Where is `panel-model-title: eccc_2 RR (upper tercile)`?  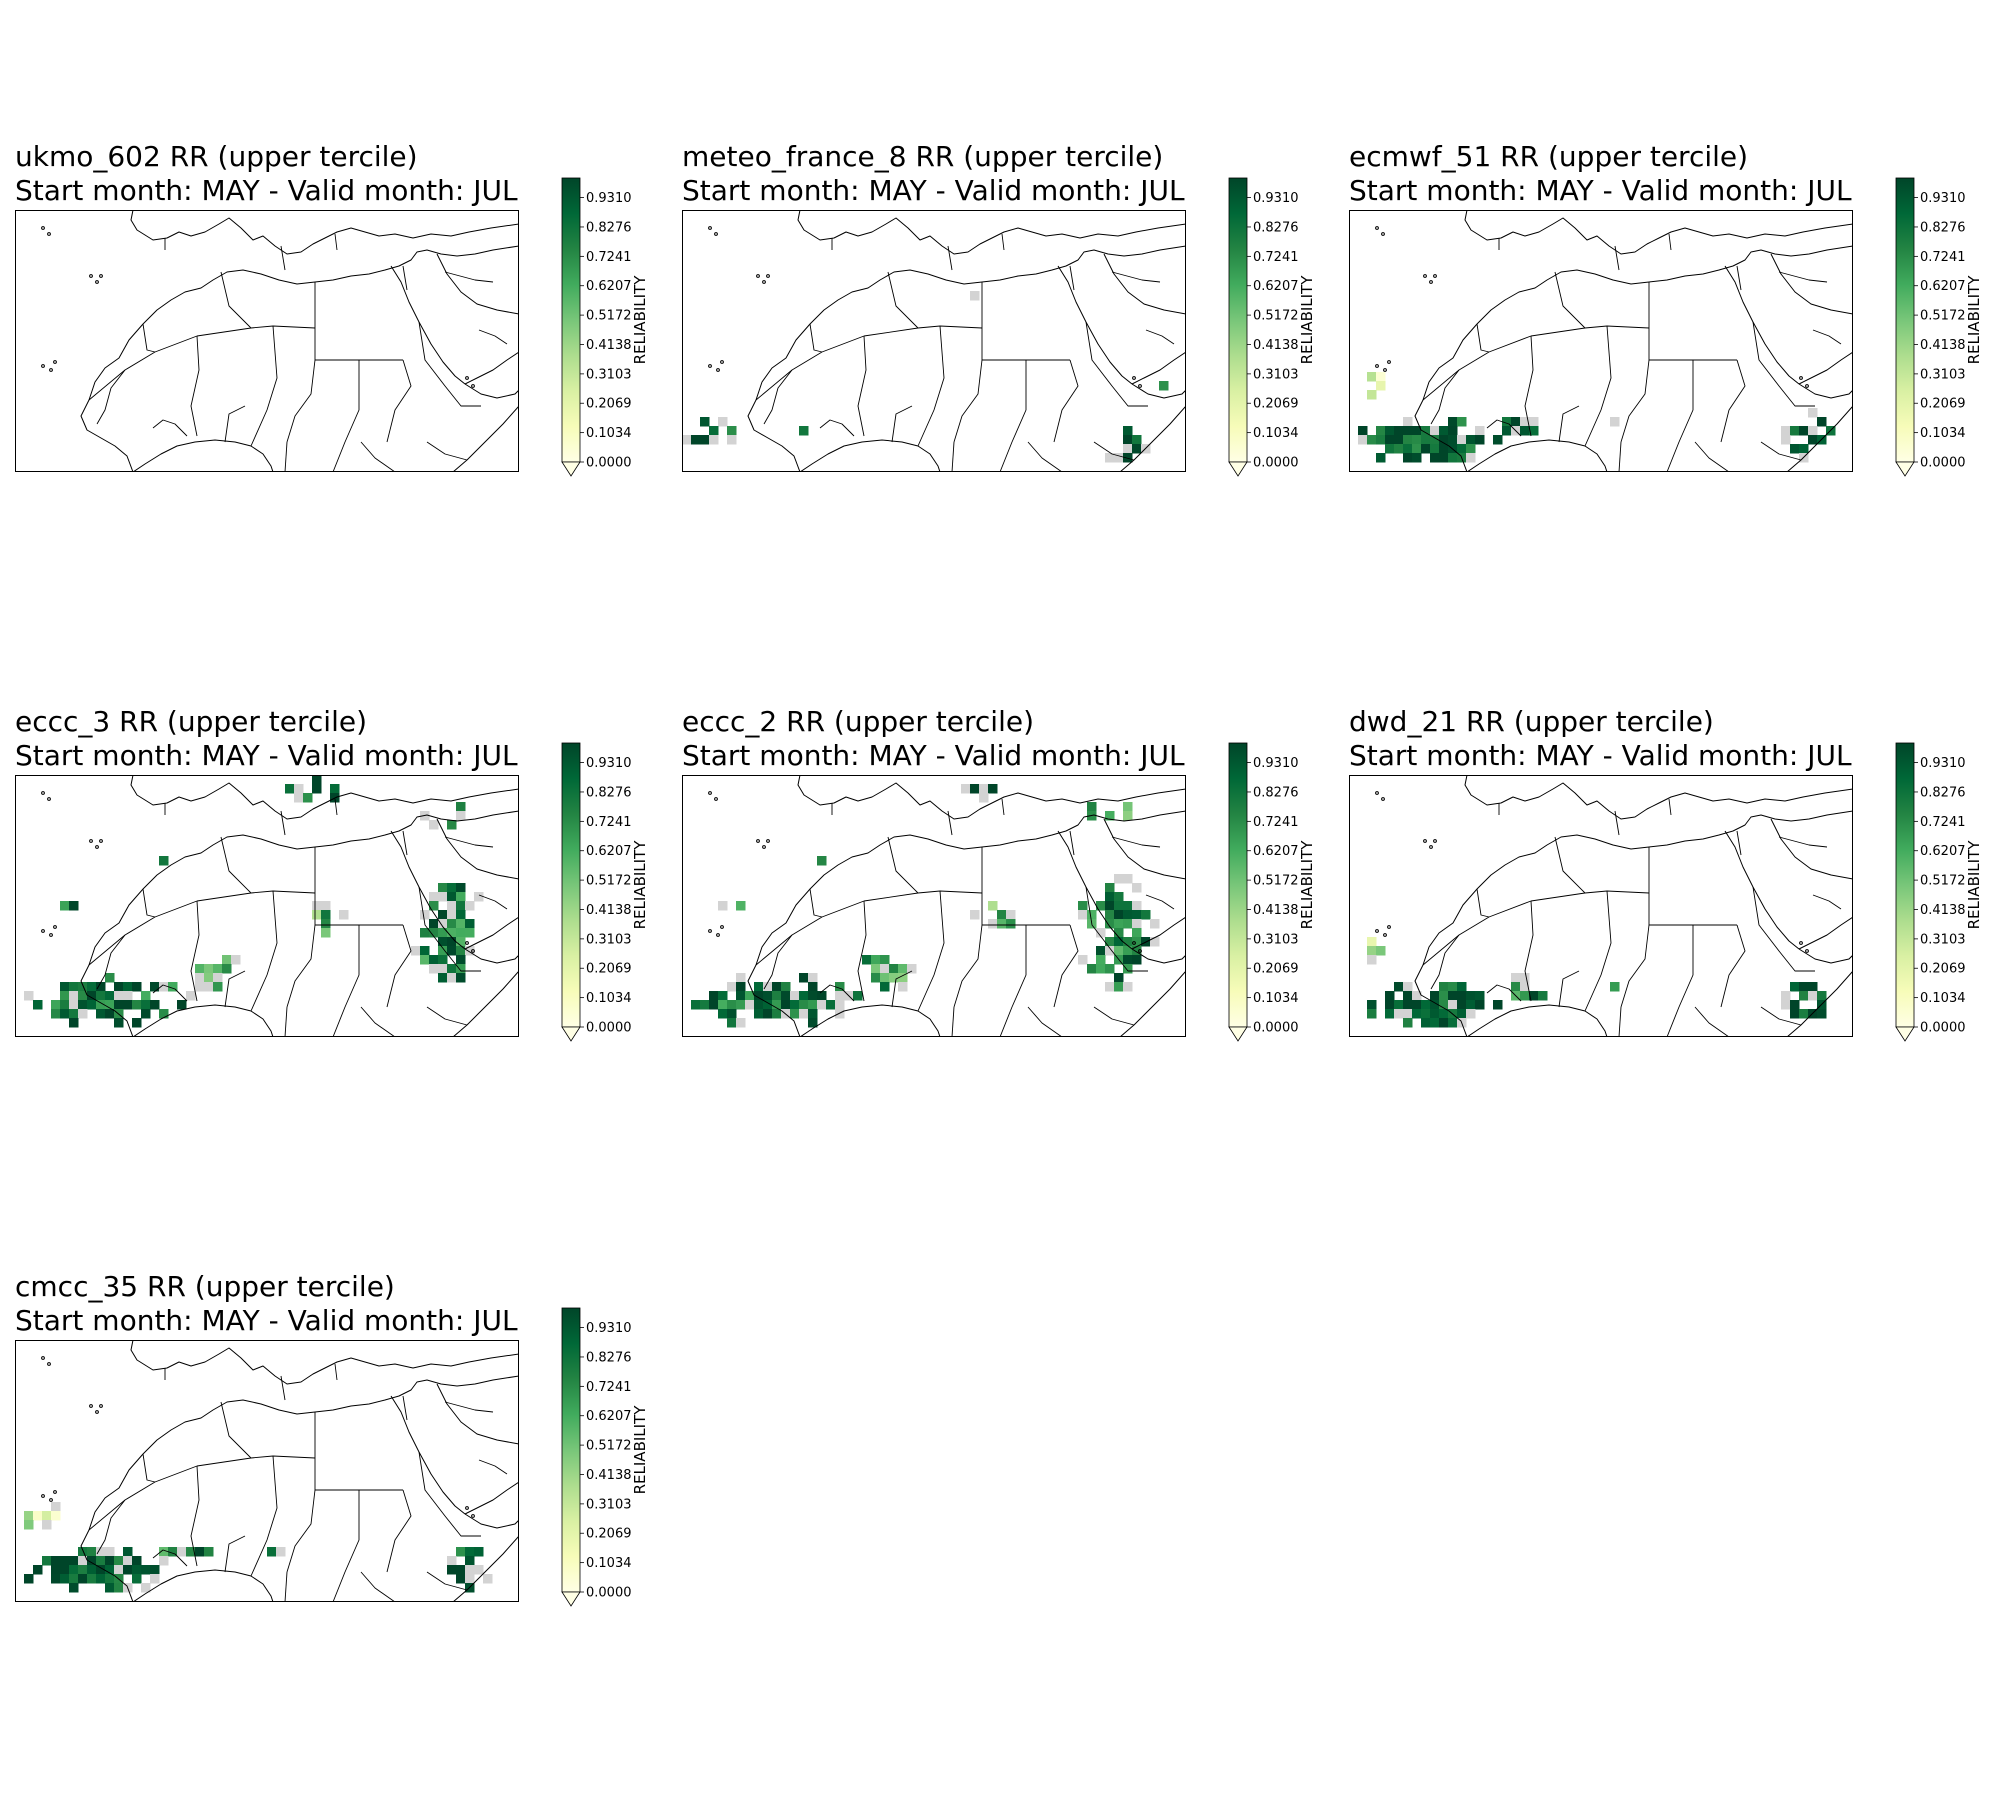
panel-model-title: eccc_2 RR (upper tercile) is located at coordinates (858, 721).